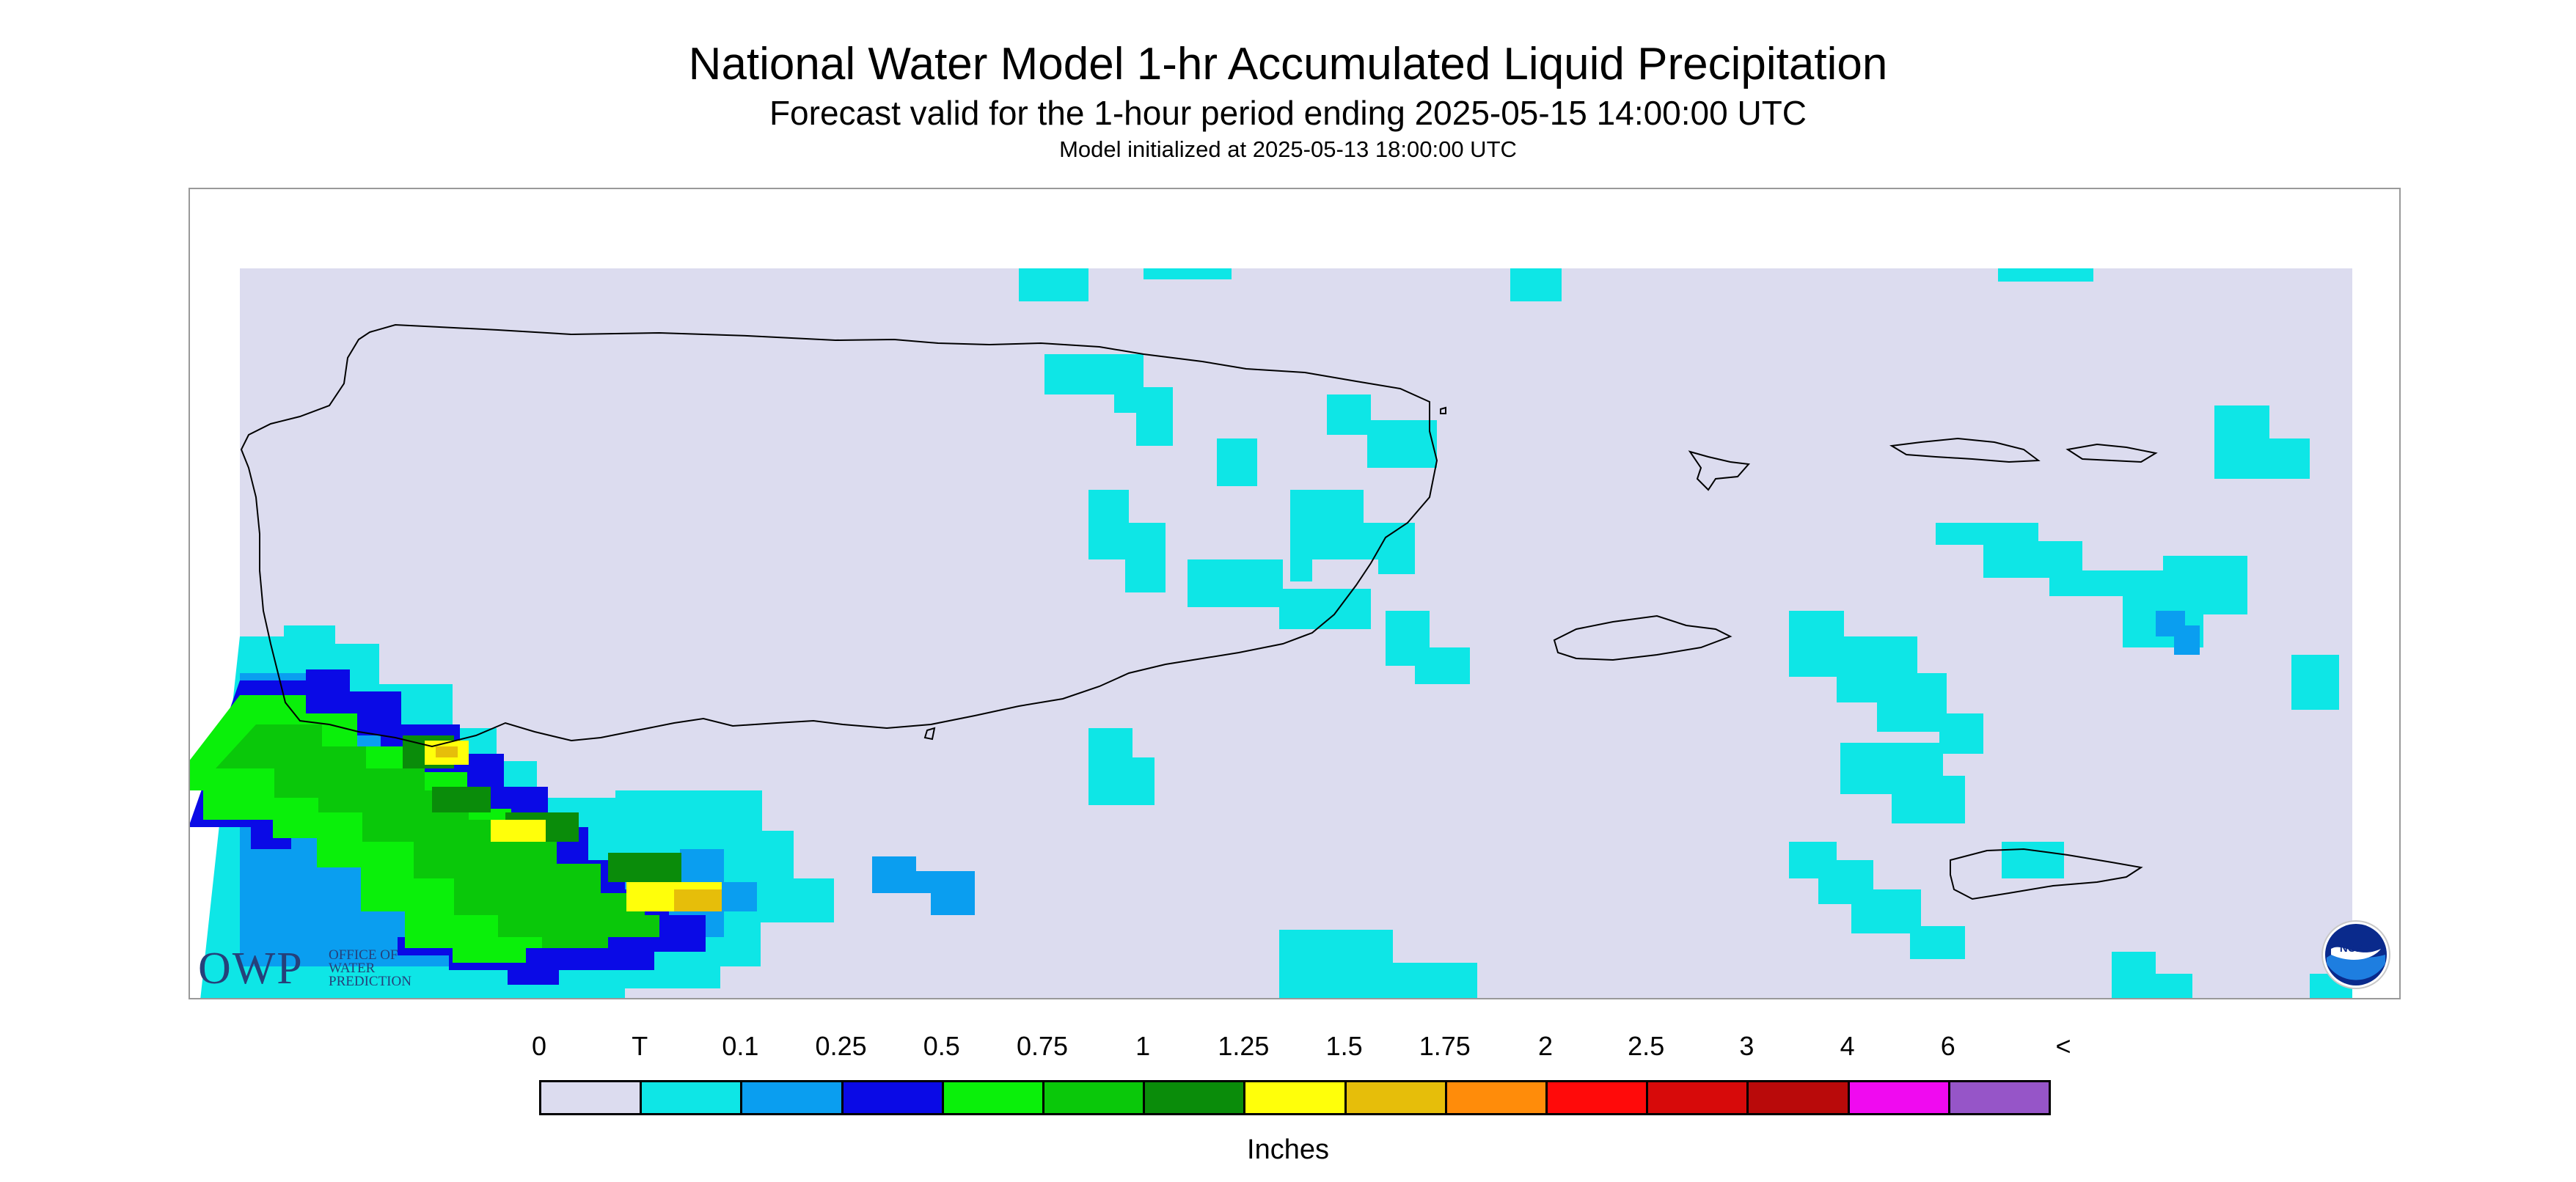 This screenshot has width=2576, height=1182. Describe the element at coordinates (740, 1046) in the screenshot. I see `legend-tick-label: 0.1` at that location.